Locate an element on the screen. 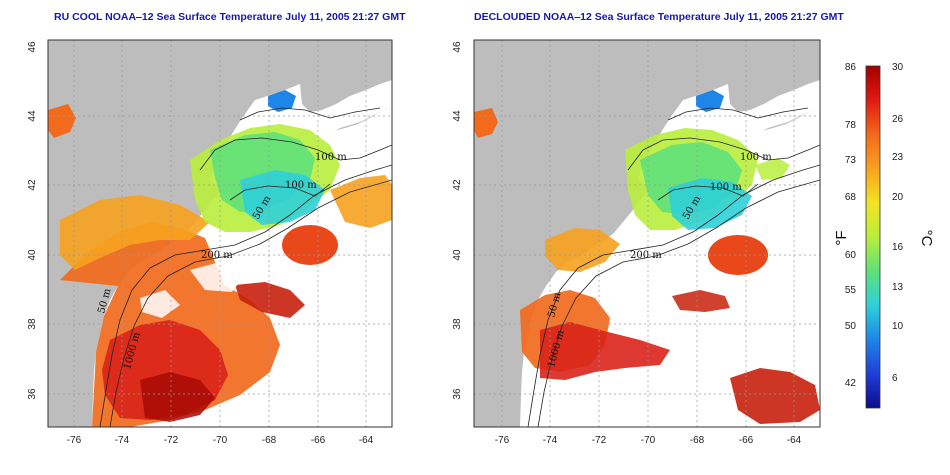 Image resolution: width=950 pixels, height=475 pixels. right-sst-shelf-warm is located at coordinates (582, 250).